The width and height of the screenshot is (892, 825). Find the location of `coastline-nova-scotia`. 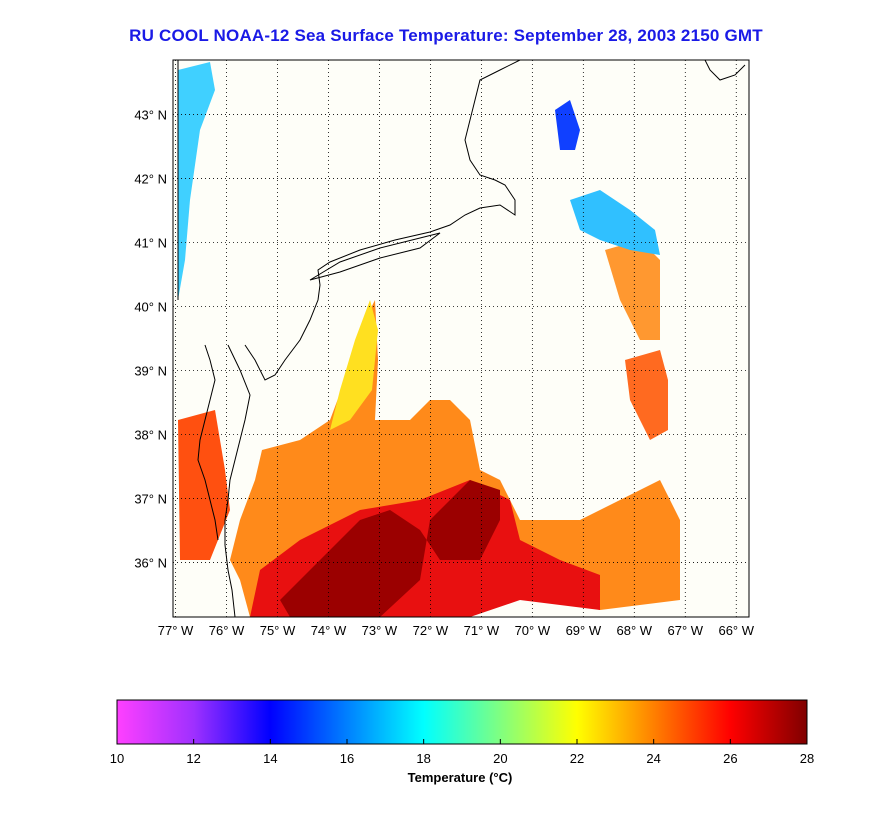

coastline-nova-scotia is located at coordinates (725, 70).